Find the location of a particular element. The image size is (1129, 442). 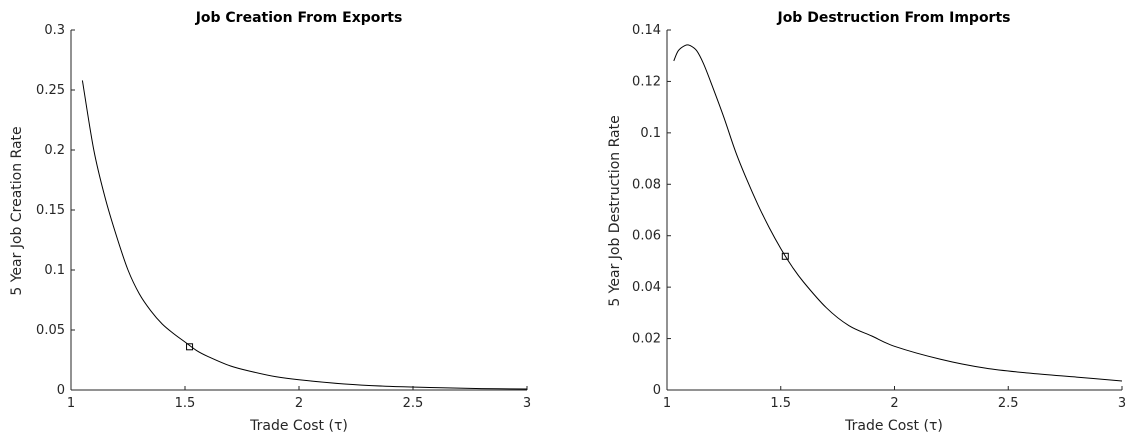

y-tick-label: 0.25 is located at coordinates (50, 90).